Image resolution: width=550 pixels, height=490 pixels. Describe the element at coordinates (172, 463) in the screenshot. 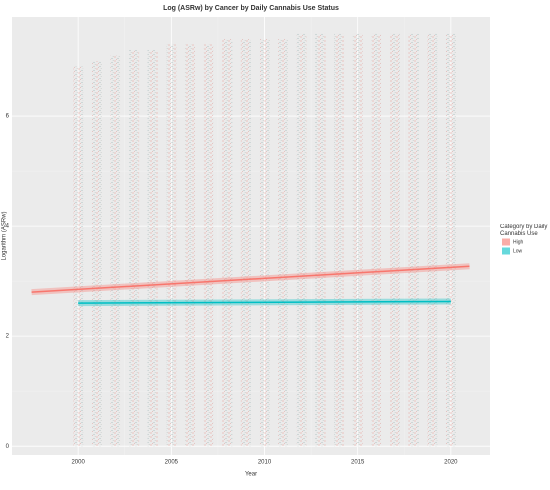

I see `x-tick-label: 2005` at that location.